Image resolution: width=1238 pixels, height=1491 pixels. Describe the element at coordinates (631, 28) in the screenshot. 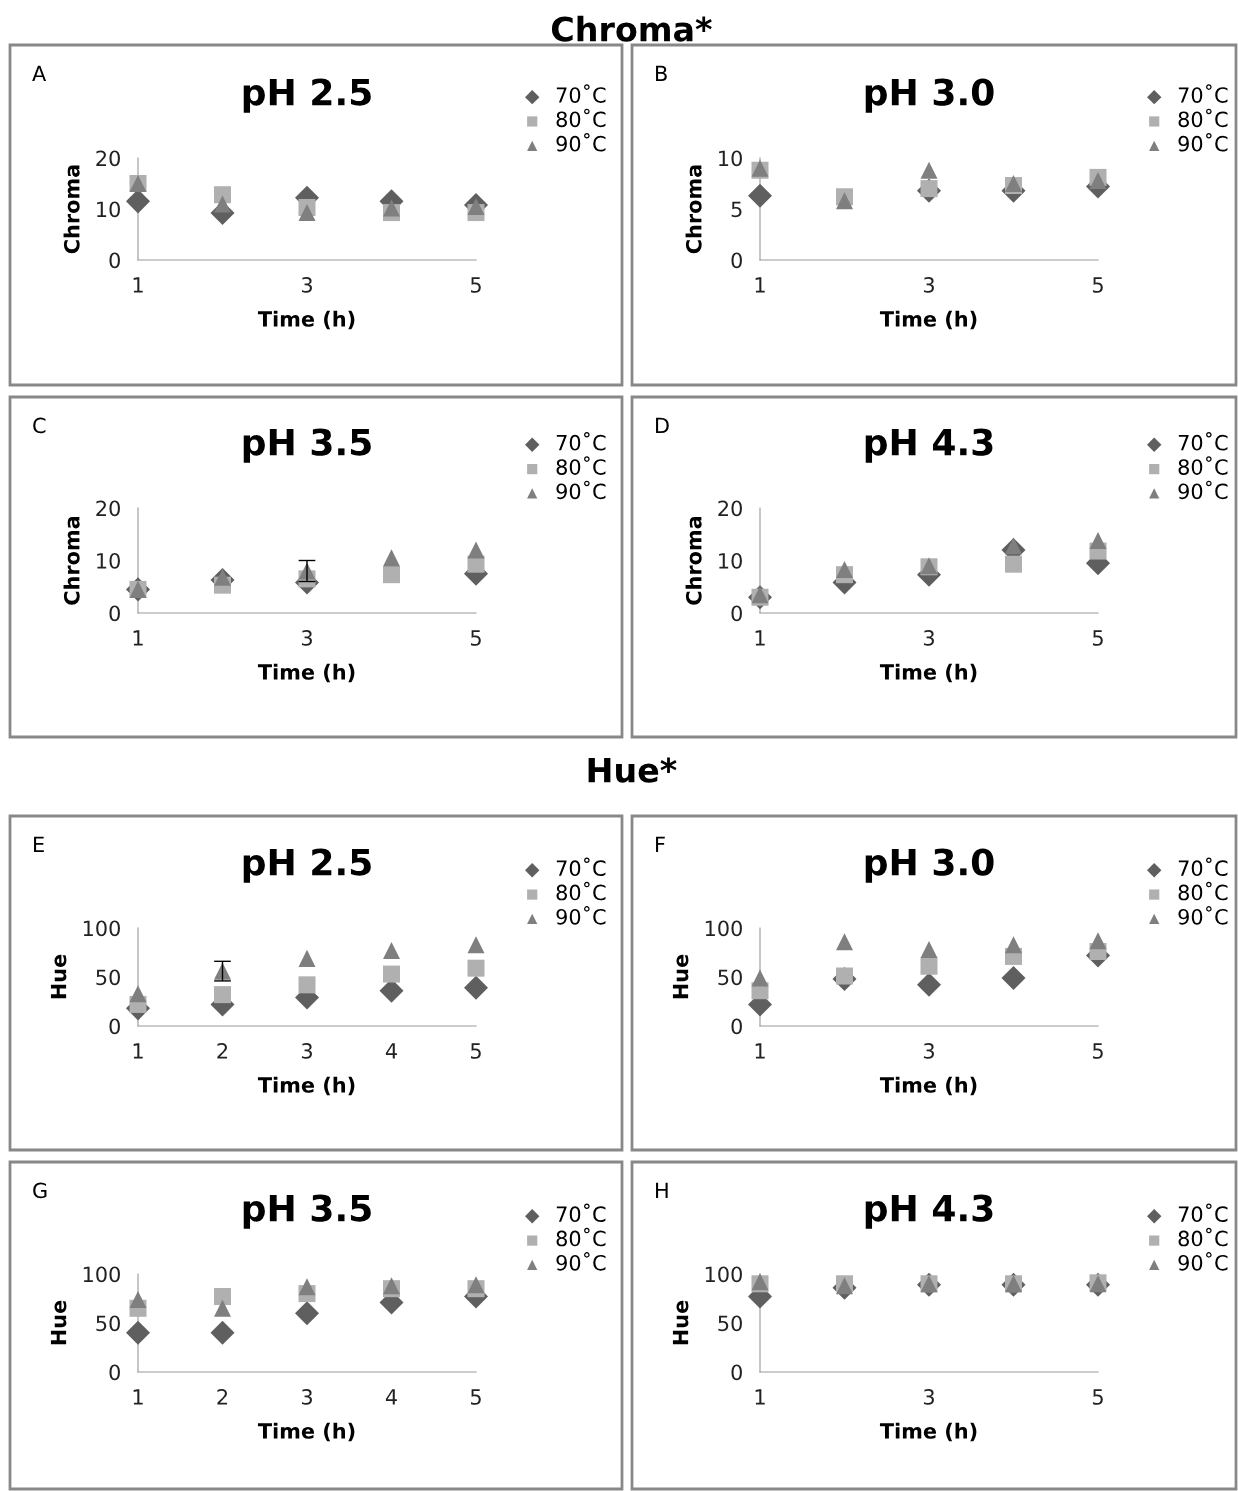

I see `text: Chroma*` at that location.